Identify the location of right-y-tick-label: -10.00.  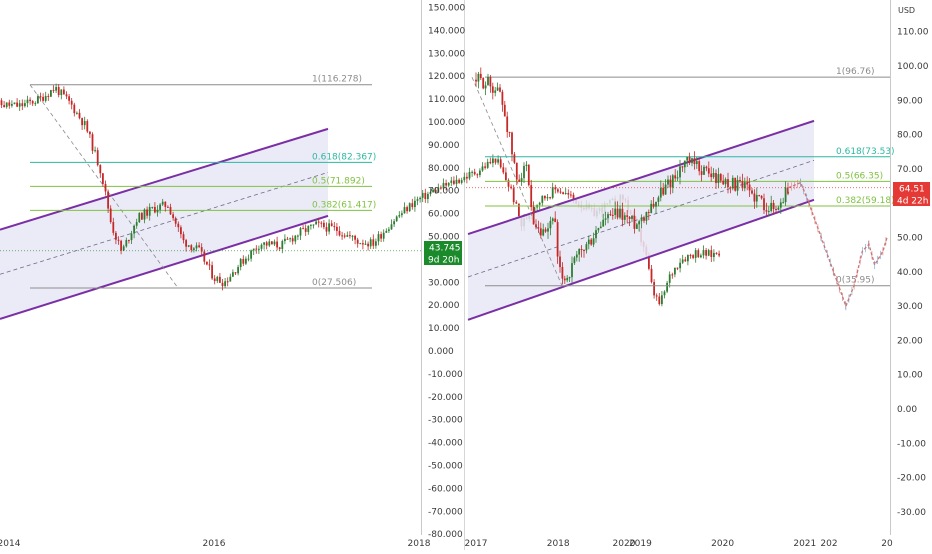
(911, 444).